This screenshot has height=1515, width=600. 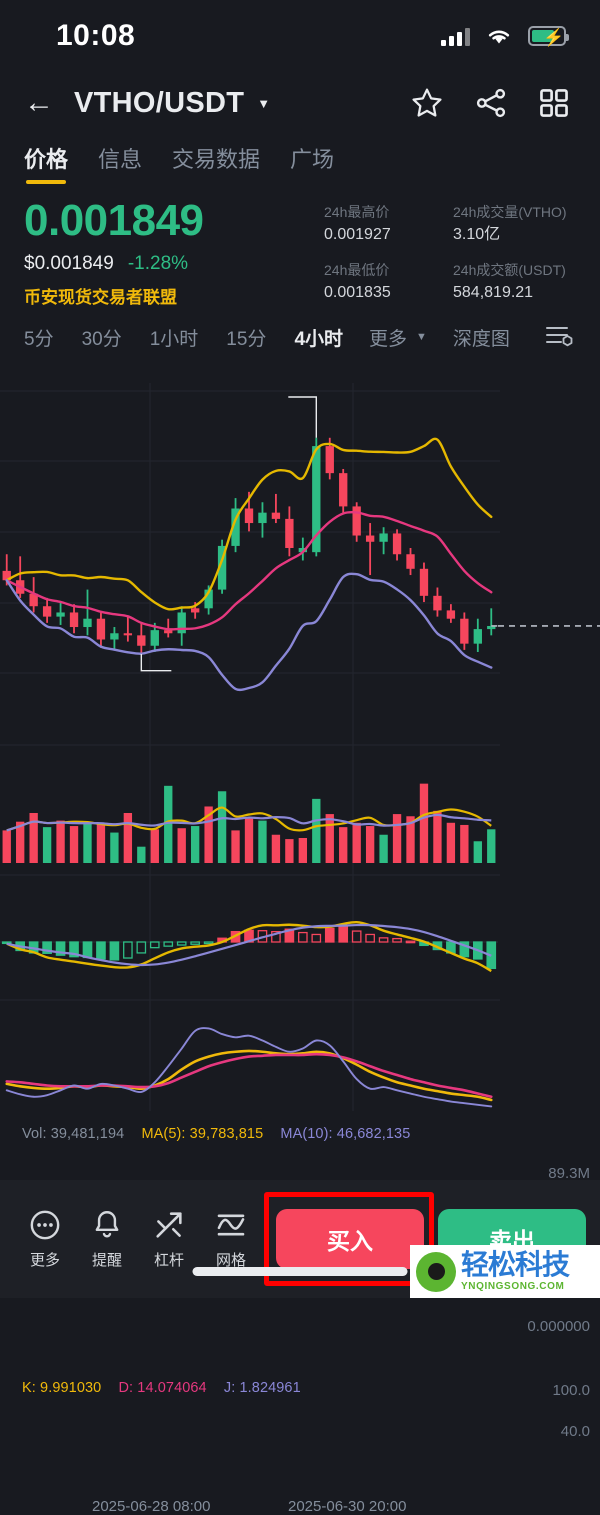 I want to click on status-bar-clock: 10:08, so click(x=96, y=35).